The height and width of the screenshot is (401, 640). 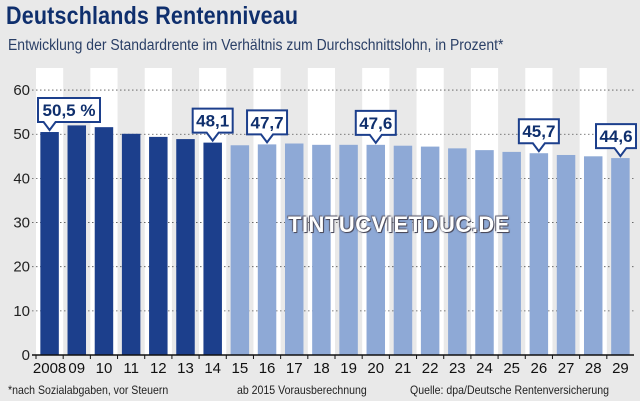 I want to click on x-tick-label: 13, so click(x=185, y=368).